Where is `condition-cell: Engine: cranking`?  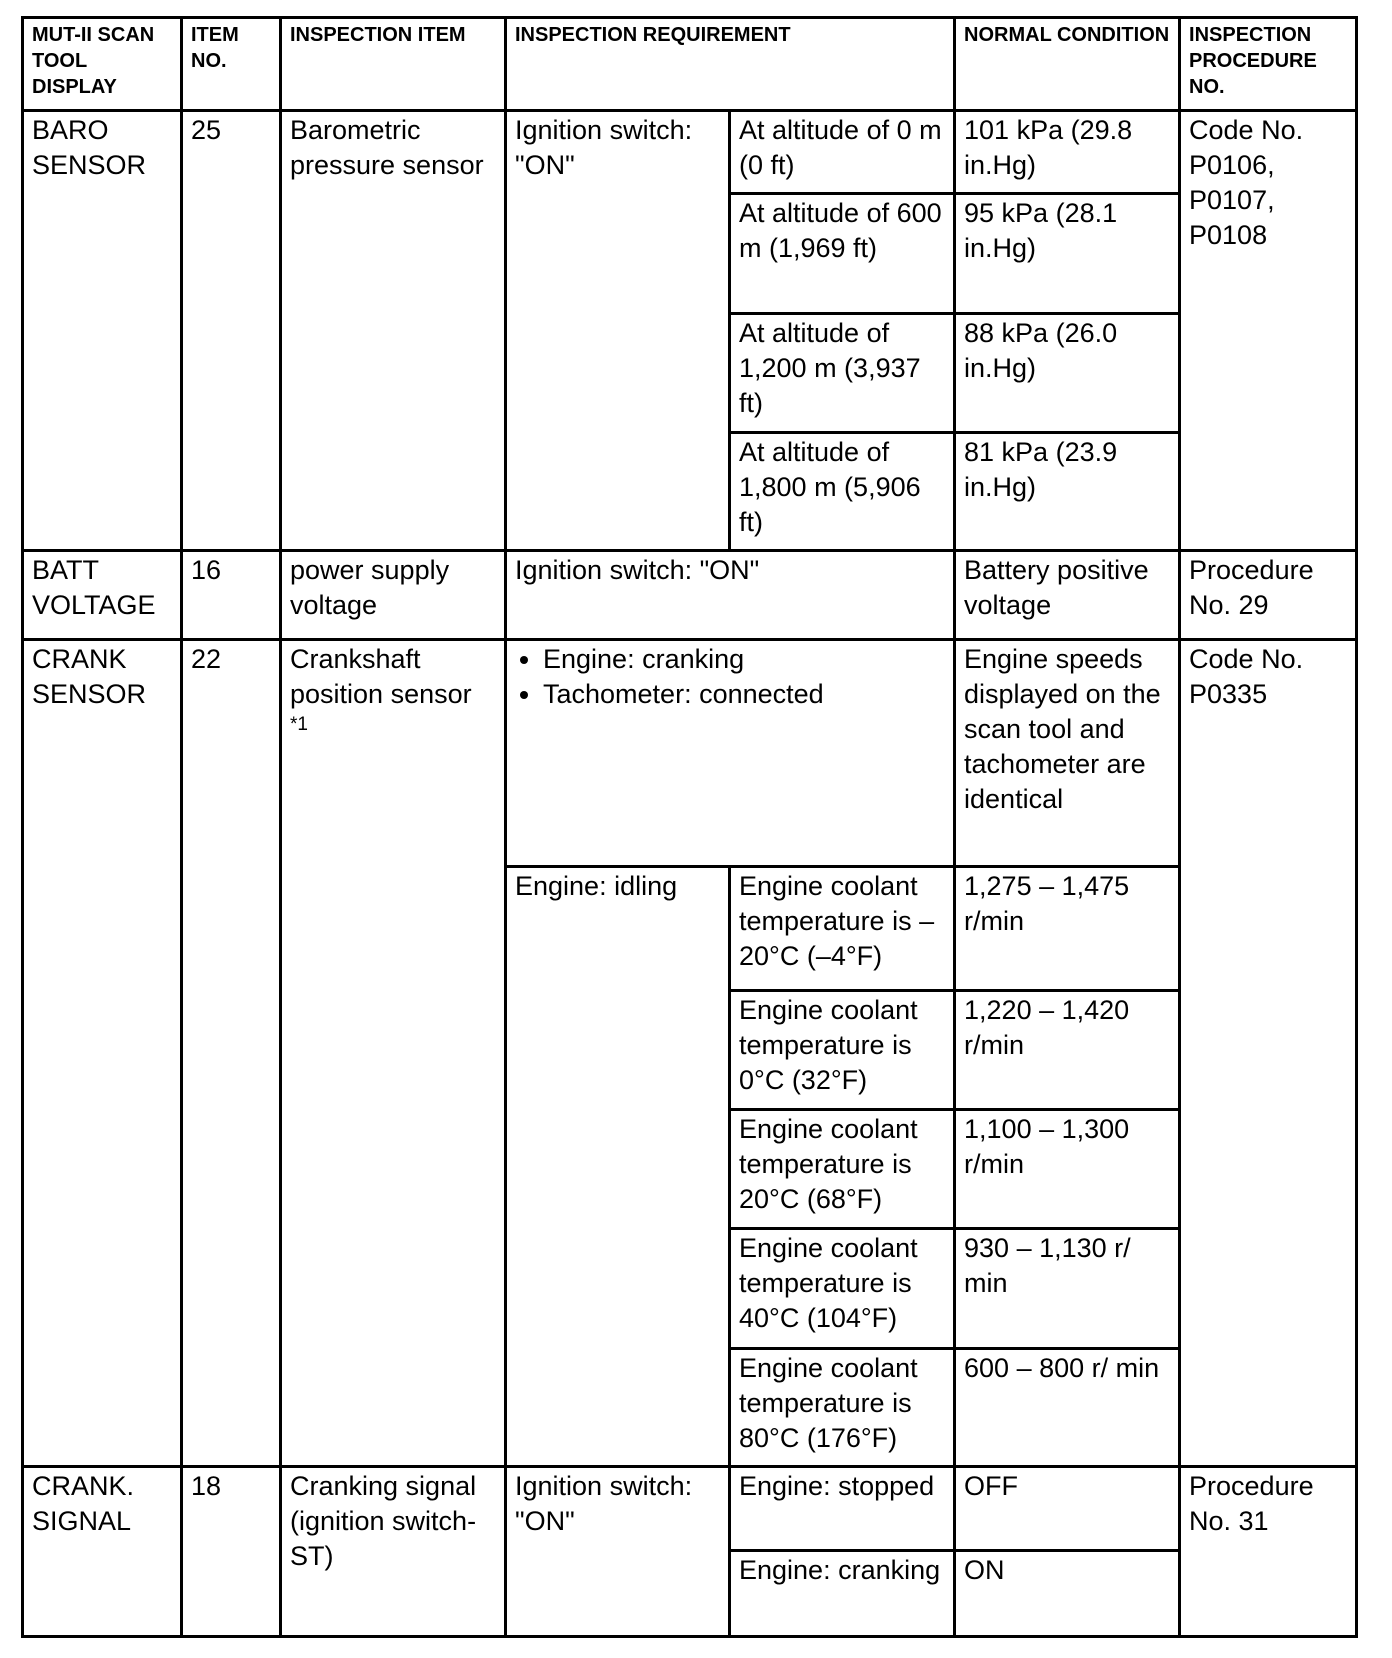
condition-cell: Engine: cranking is located at coordinates (842, 1593).